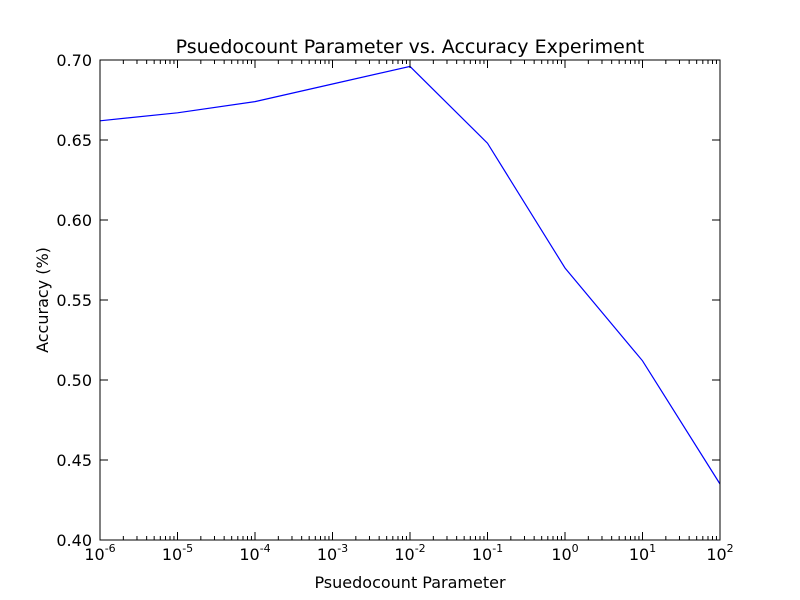 The image size is (800, 600). Describe the element at coordinates (74, 460) in the screenshot. I see `y-tick-label: 0.45` at that location.